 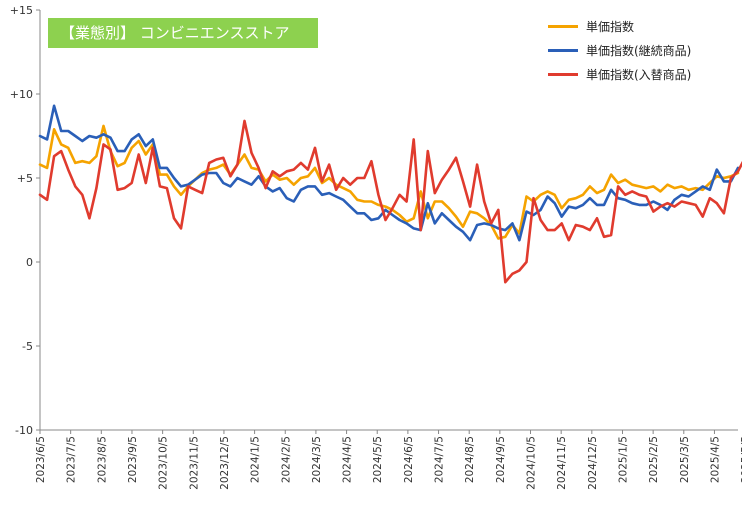 What do you see at coordinates (593, 463) in the screenshot?
I see `x-tick-label: 2024/12/5` at bounding box center [593, 463].